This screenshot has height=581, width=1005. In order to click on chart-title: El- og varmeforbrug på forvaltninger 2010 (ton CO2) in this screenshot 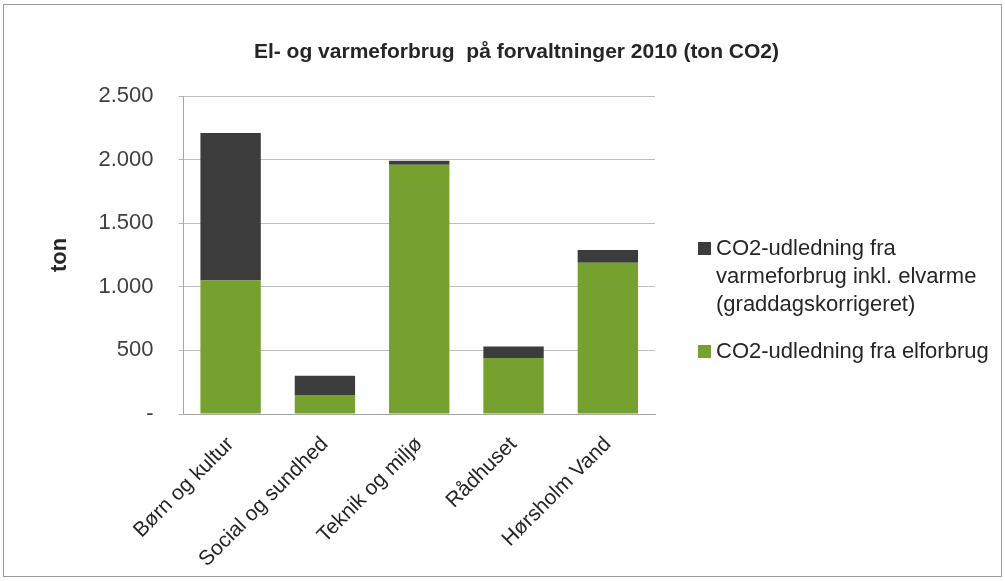, I will do `click(516, 50)`.